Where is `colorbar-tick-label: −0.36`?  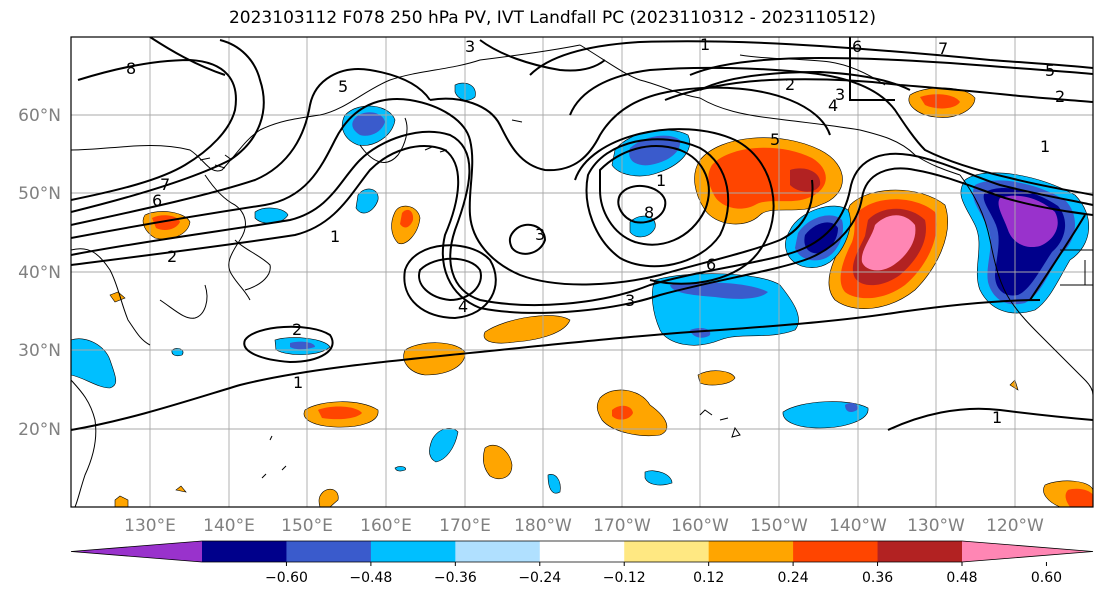 colorbar-tick-label: −0.36 is located at coordinates (455, 578).